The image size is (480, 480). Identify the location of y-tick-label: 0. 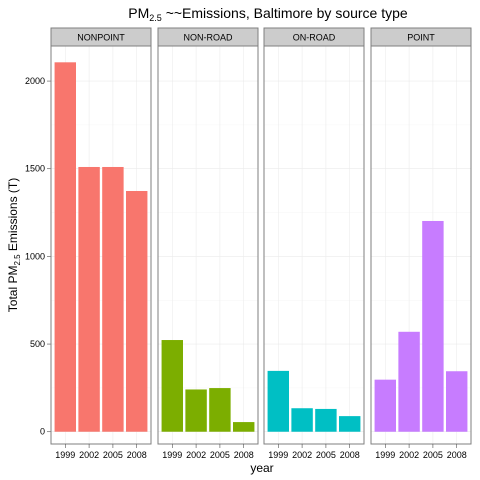
(42, 432).